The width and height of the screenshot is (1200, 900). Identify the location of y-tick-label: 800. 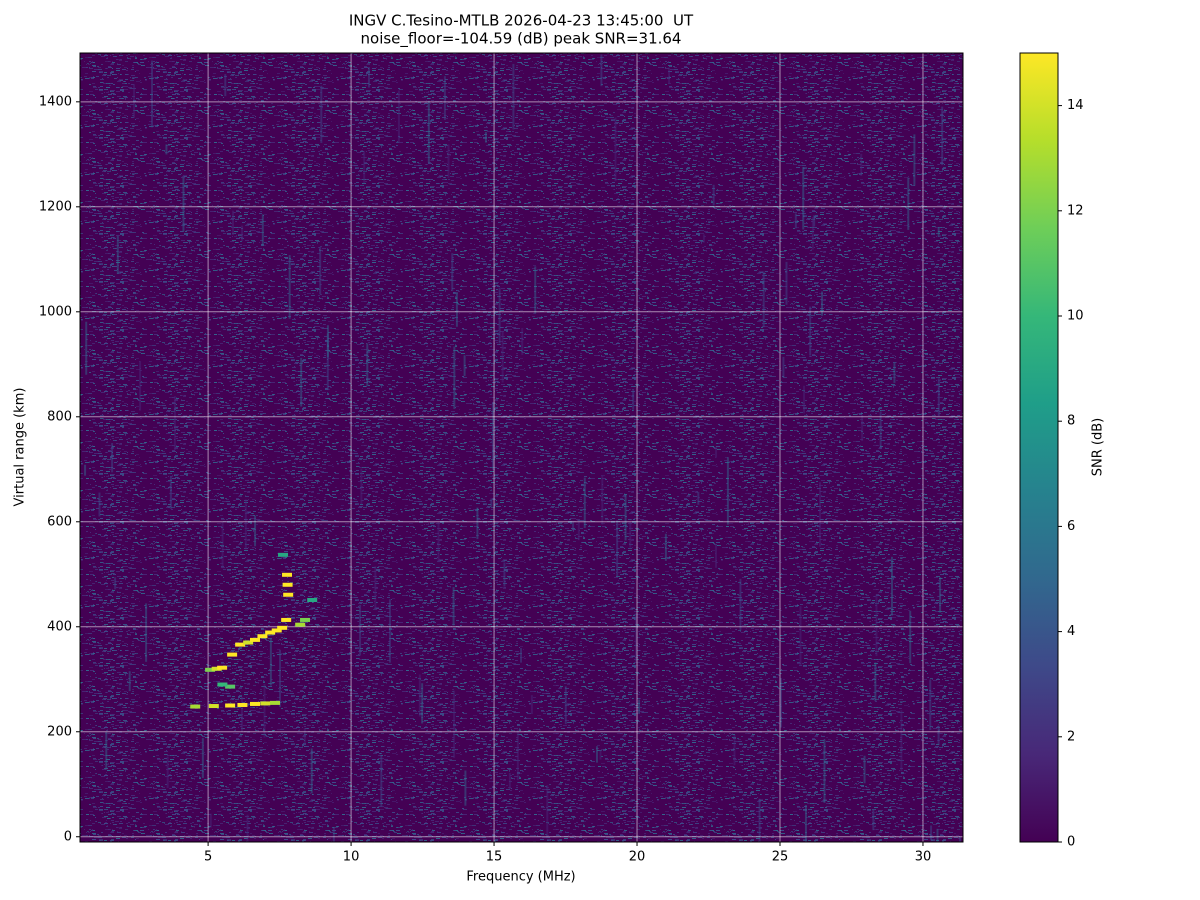
(59, 416).